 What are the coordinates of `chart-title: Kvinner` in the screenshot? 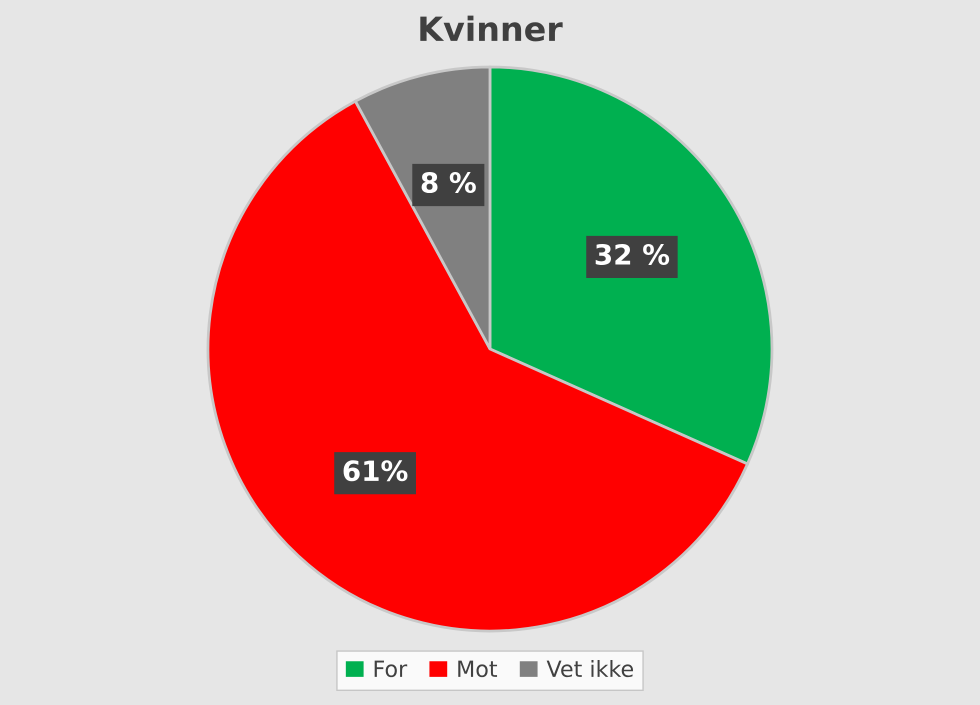 It's located at (491, 29).